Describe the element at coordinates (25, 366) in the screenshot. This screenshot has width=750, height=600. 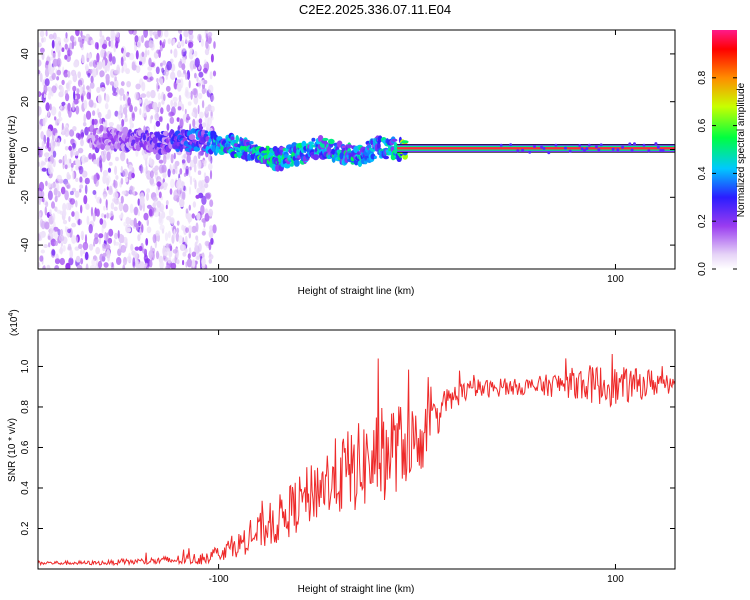
I see `snr-ytick-label: 1.0` at that location.